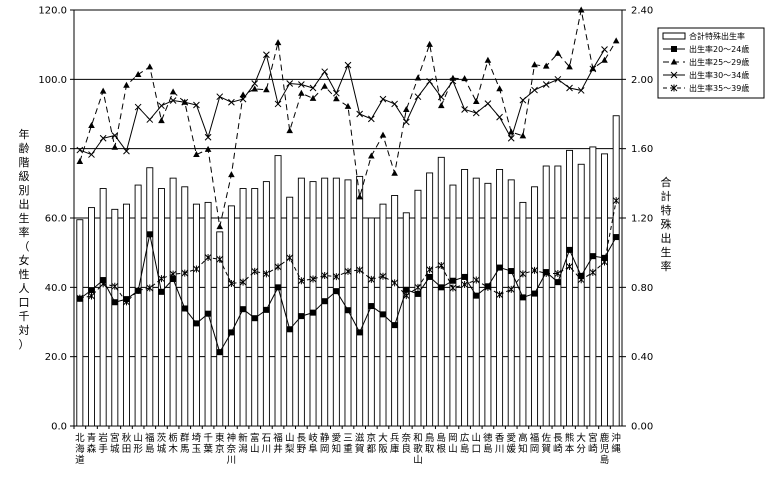 The height and width of the screenshot is (478, 774). I want to click on category-label: 福井, so click(278, 443).